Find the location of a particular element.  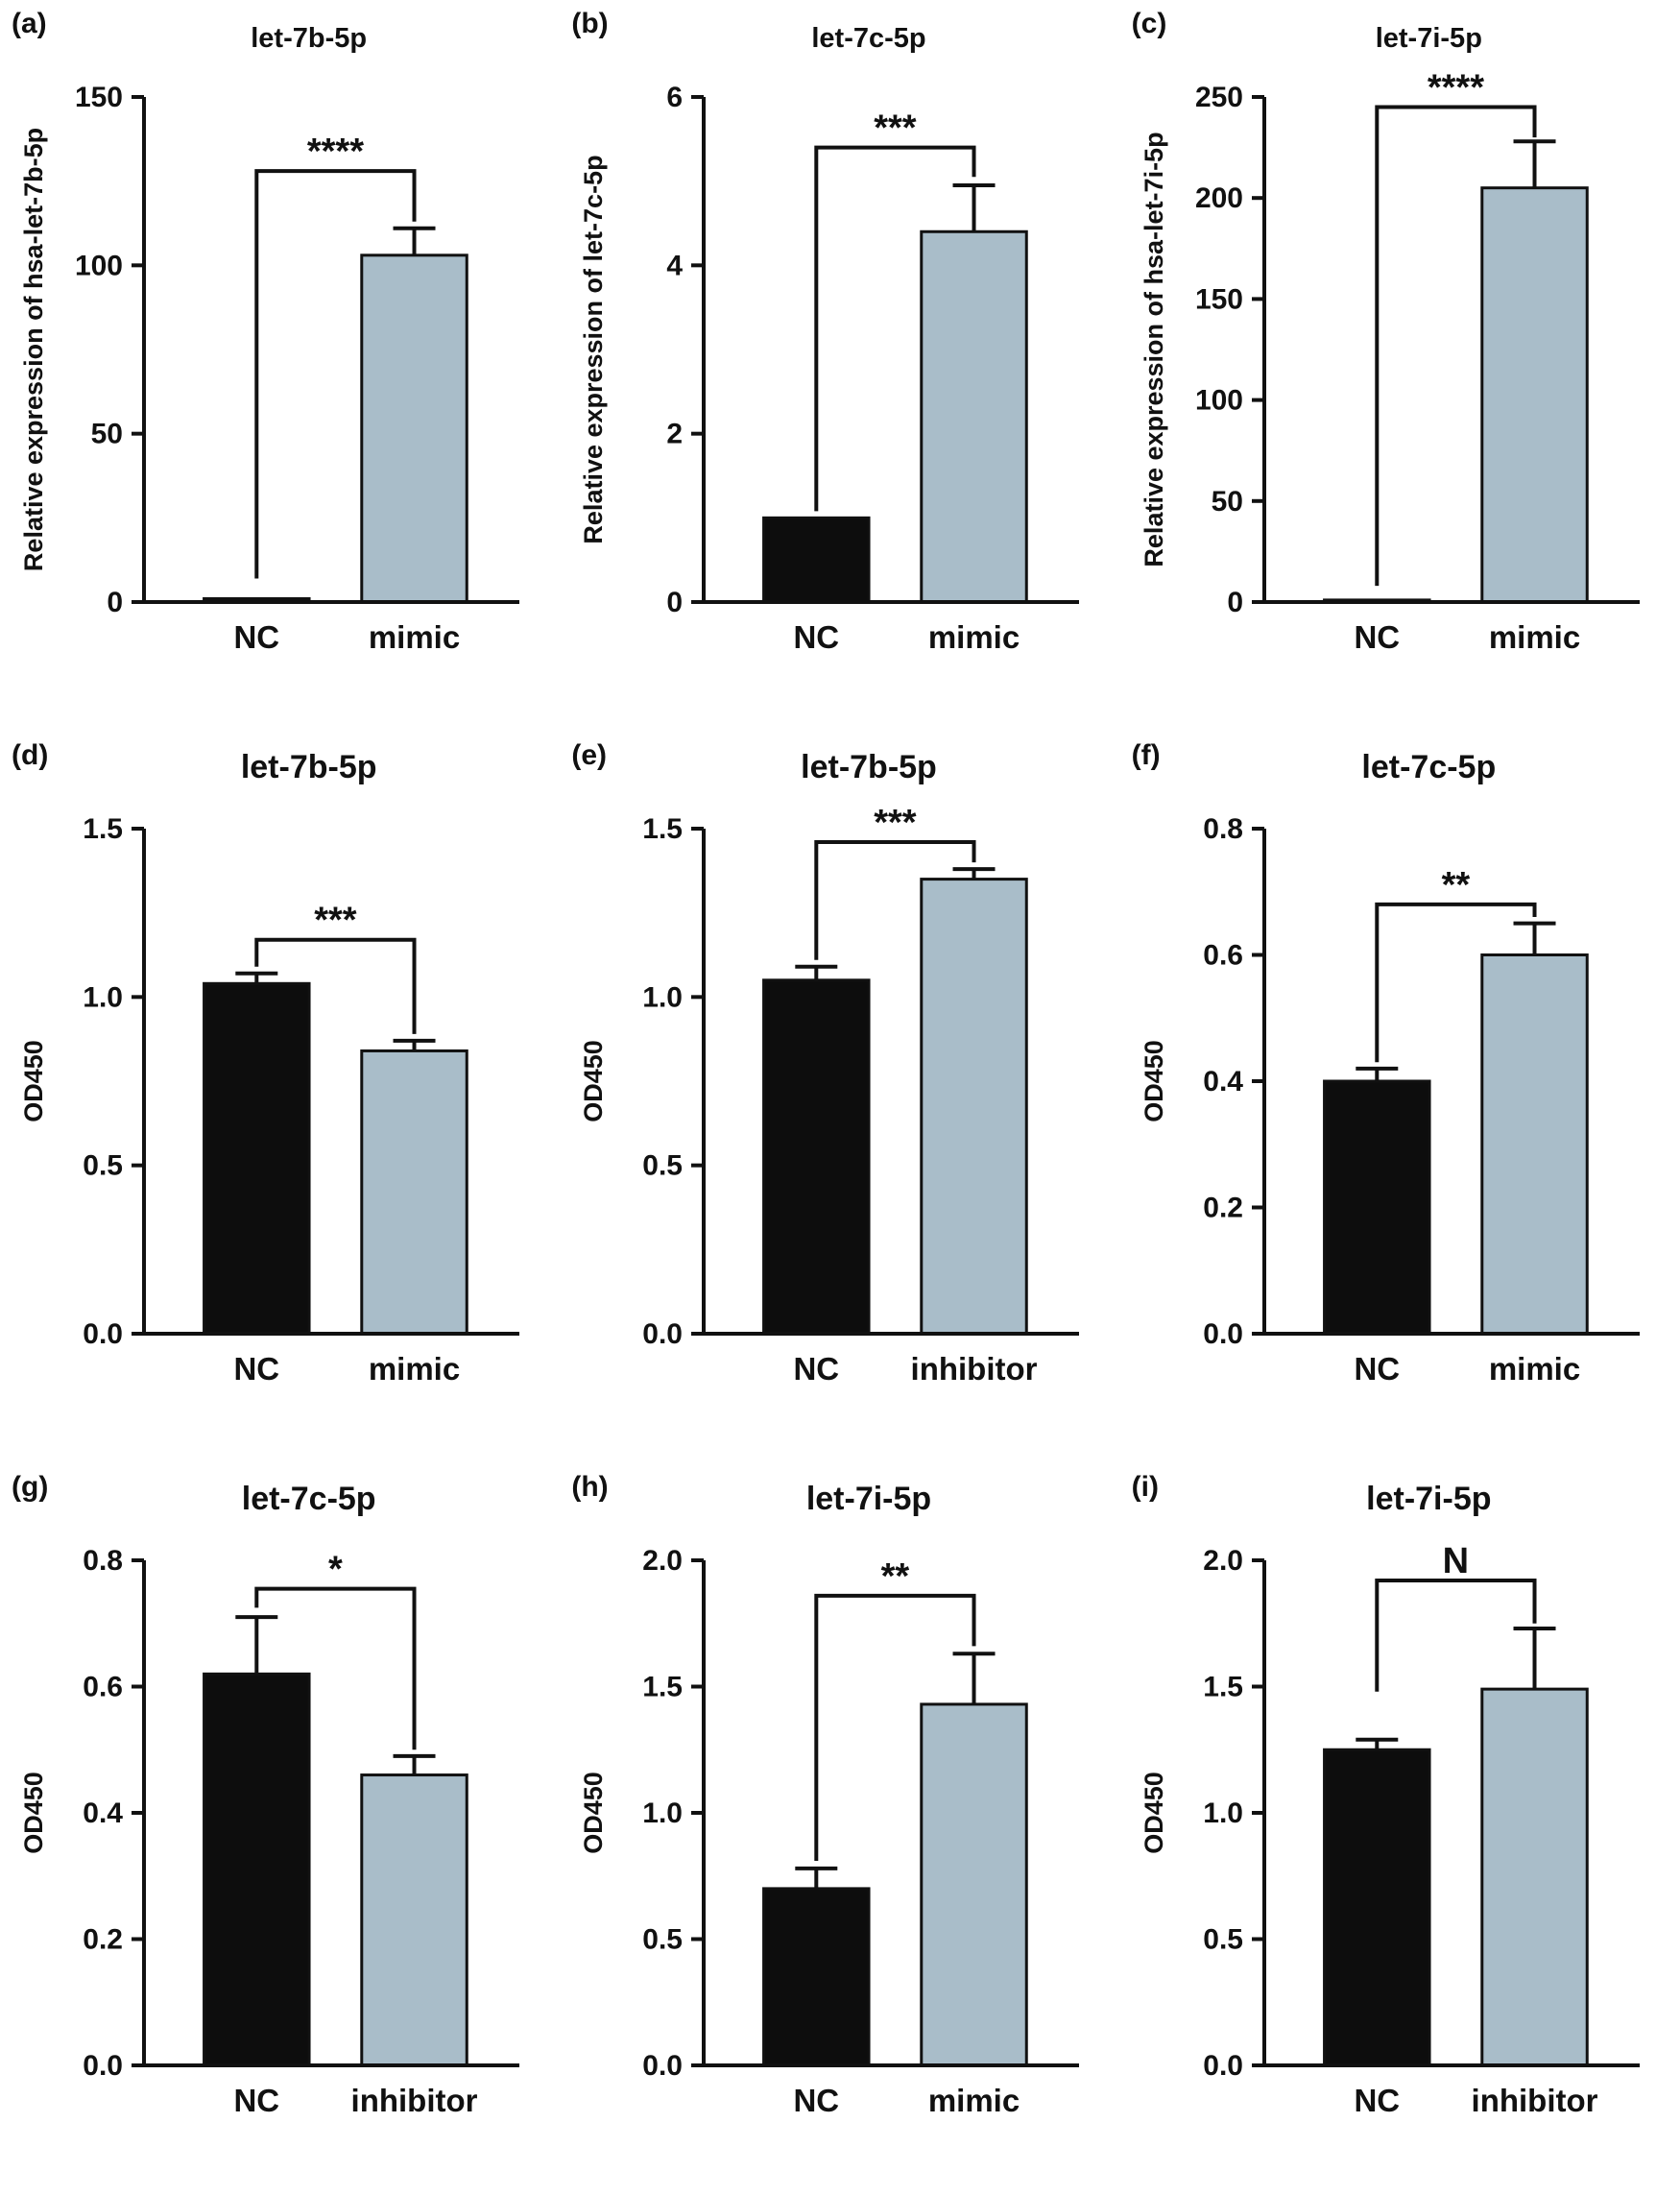

y-tick-label: 0.6 is located at coordinates (1223, 956).